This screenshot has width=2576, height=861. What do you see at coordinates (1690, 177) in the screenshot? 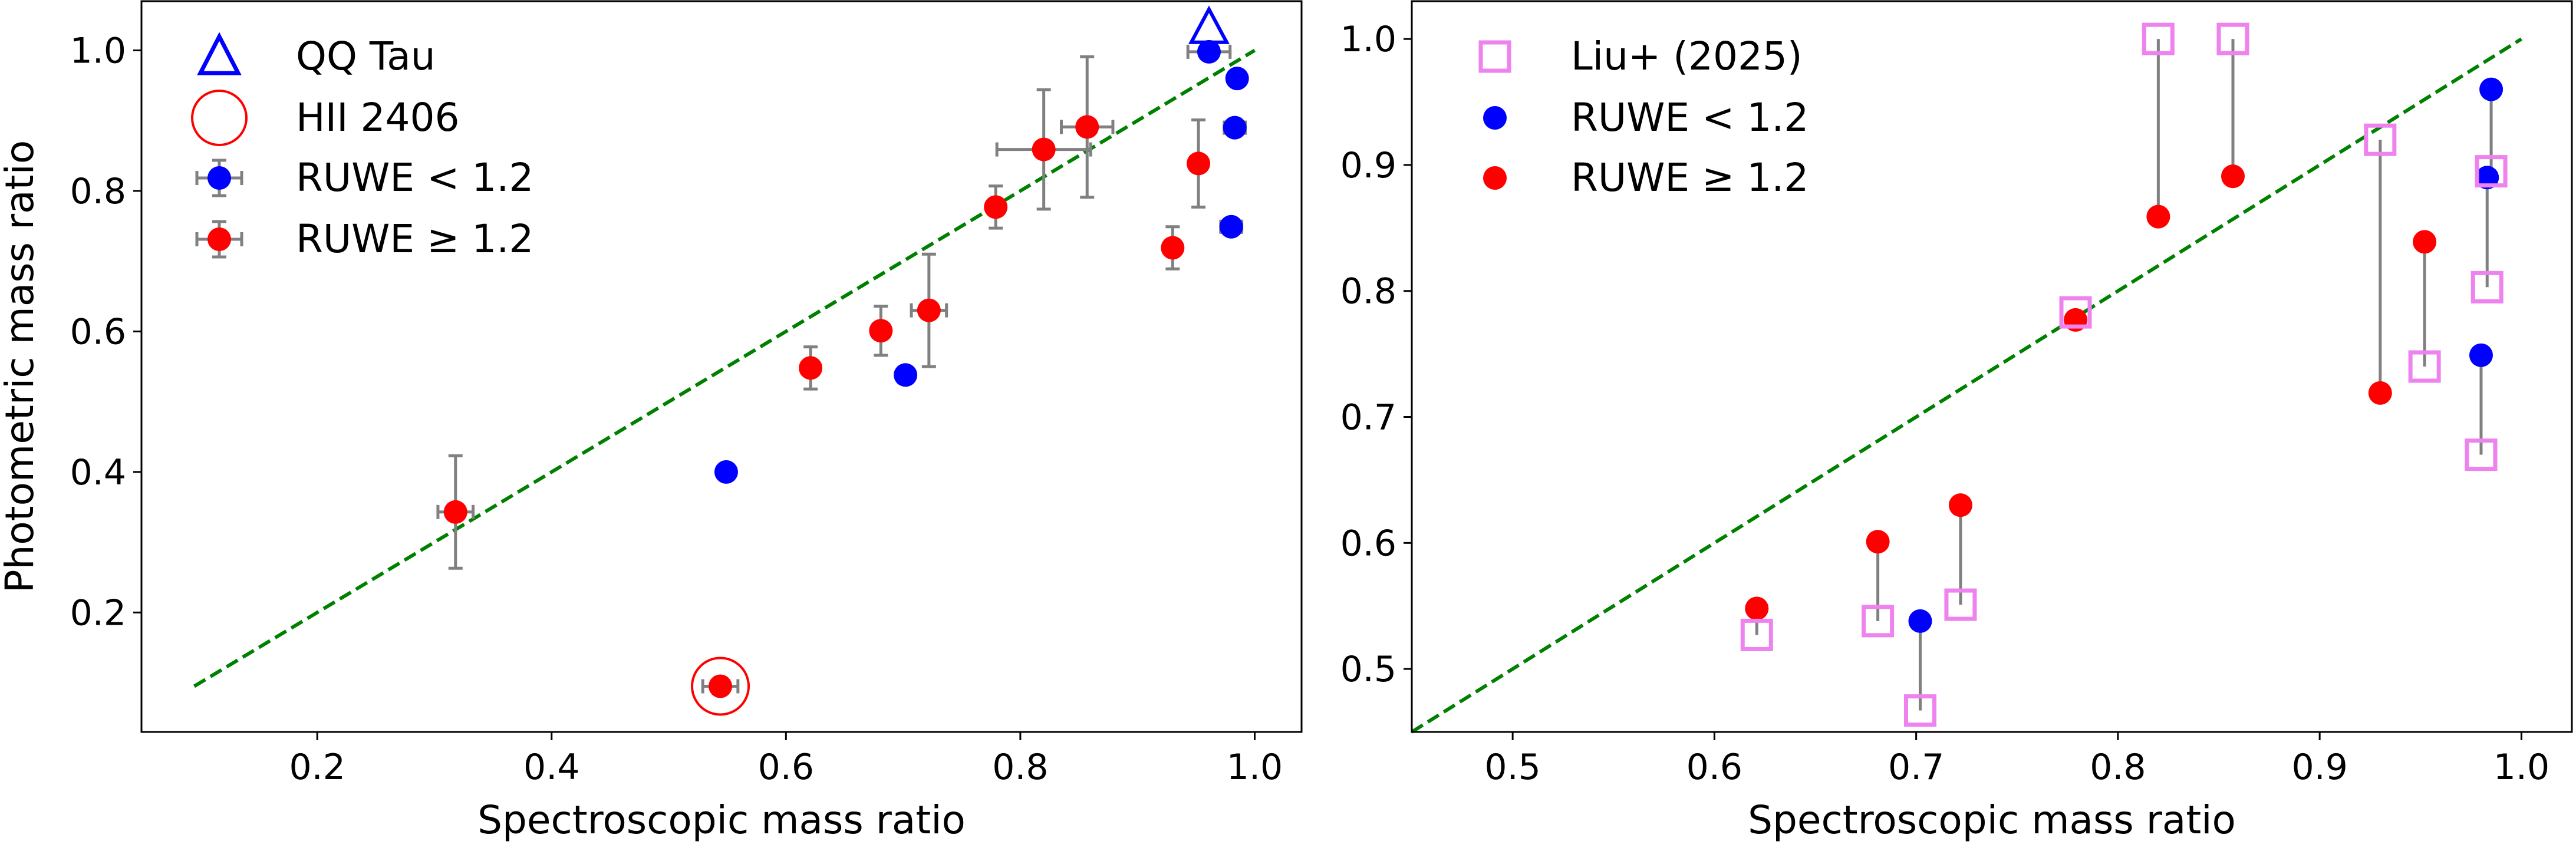
I see `legend-label-ruwe-high-right: RUWE ≥ 1.2` at bounding box center [1690, 177].